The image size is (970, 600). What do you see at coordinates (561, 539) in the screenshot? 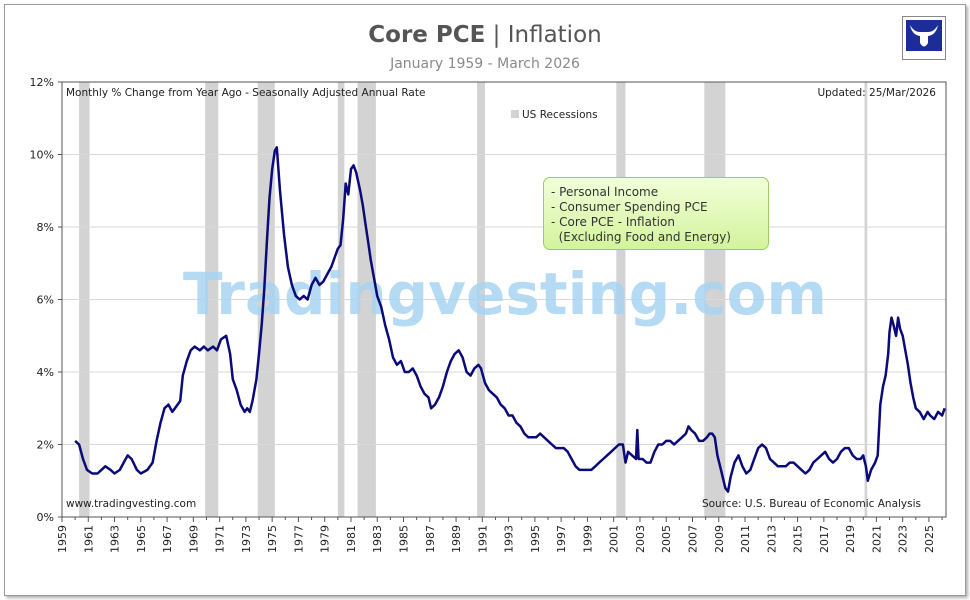
I see `x-tick-label: 1997` at bounding box center [561, 539].